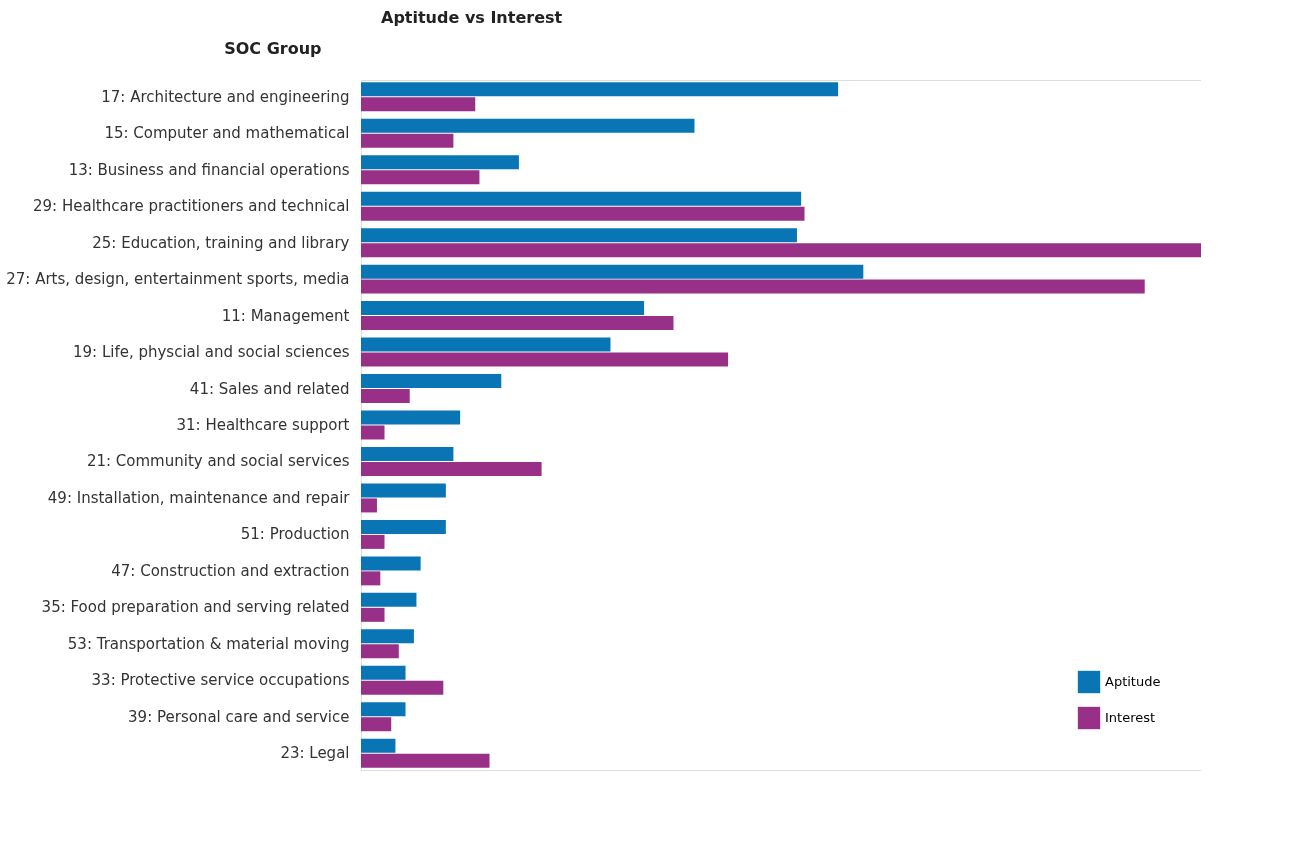  Describe the element at coordinates (285, 315) in the screenshot. I see `y-tick-label: 11: Management` at that location.